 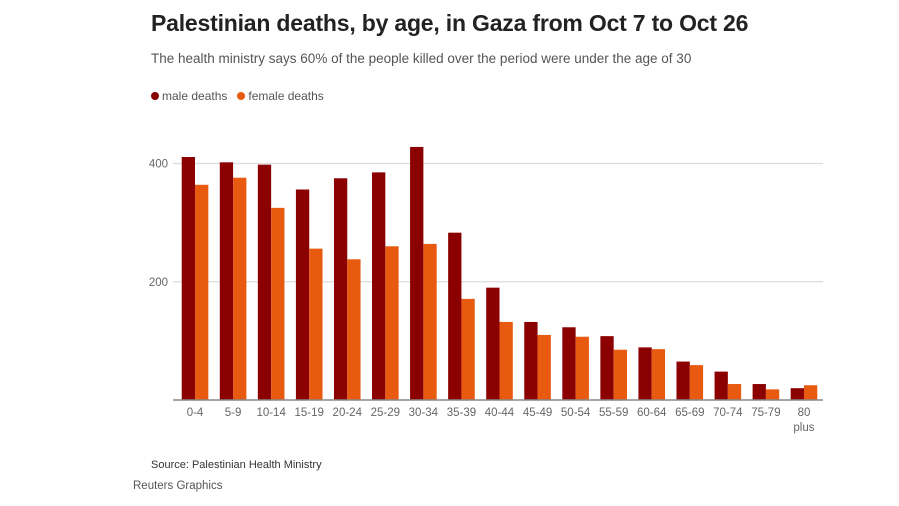 I want to click on y-tick-label-200: 200, so click(x=158, y=283).